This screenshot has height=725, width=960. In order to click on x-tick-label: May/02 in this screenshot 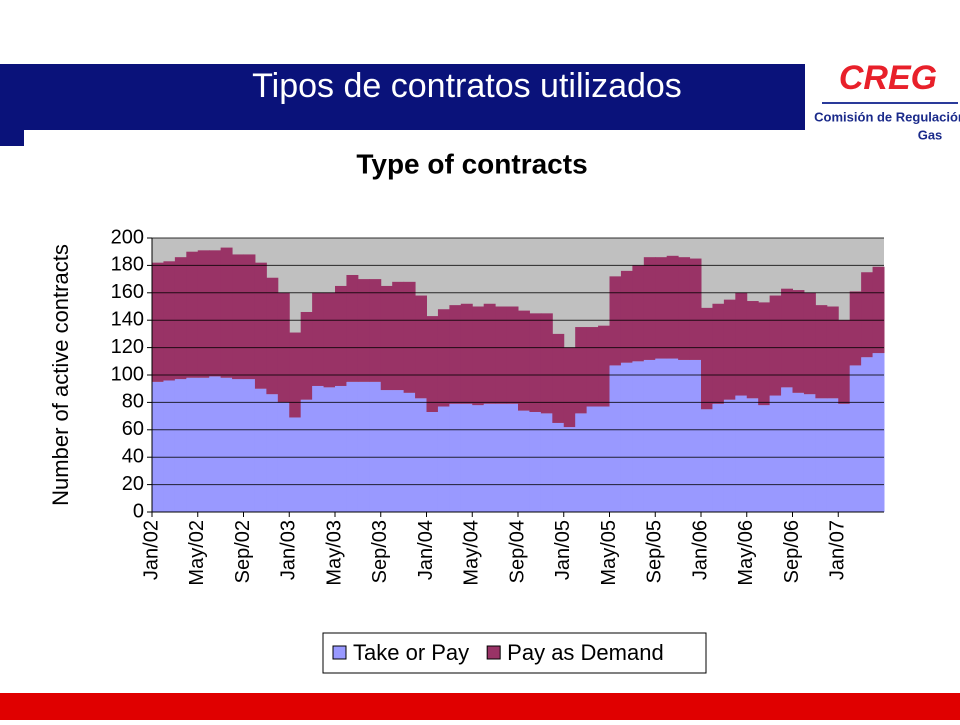, I will do `click(197, 553)`.